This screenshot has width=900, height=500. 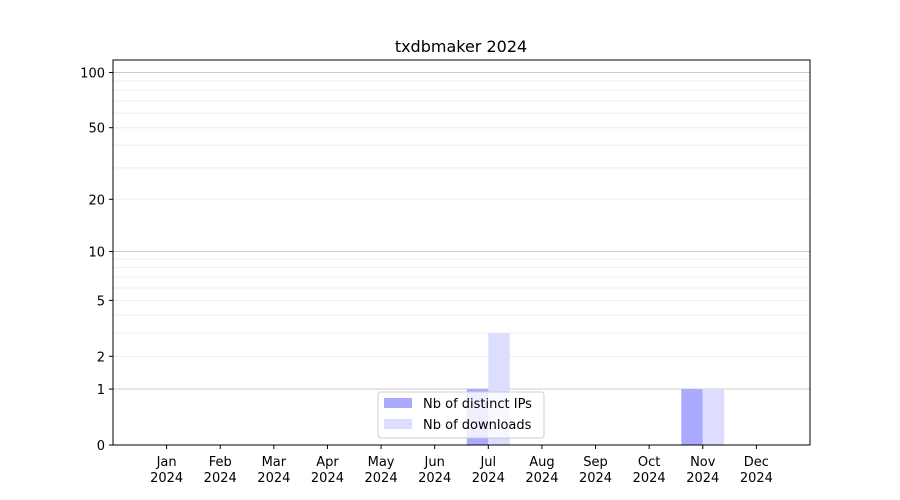 I want to click on x-tick-label: Dec 2024, so click(x=756, y=470).